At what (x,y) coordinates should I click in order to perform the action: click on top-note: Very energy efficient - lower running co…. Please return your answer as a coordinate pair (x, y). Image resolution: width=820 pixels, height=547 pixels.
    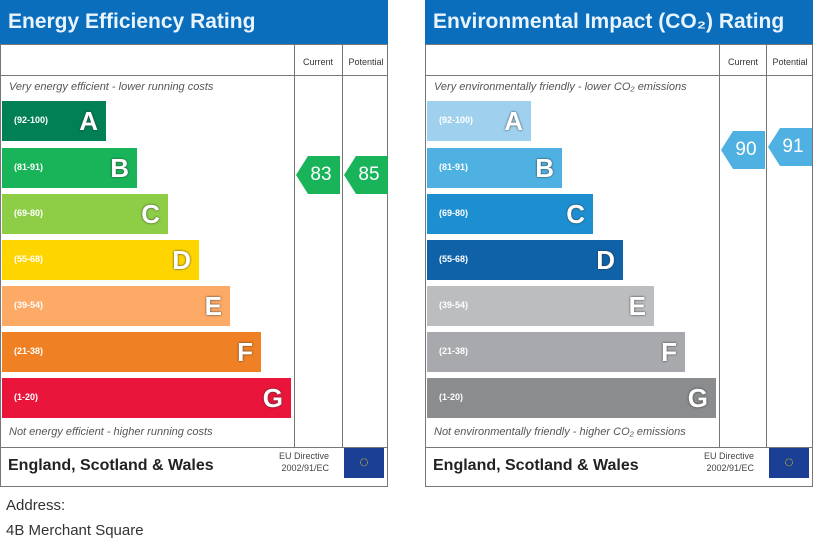
    Looking at the image, I should click on (111, 87).